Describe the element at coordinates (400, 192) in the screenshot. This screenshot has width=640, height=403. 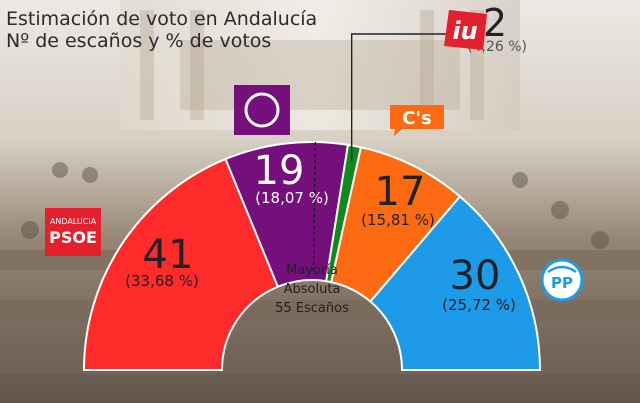
I see `seats-label-cs: 17` at that location.